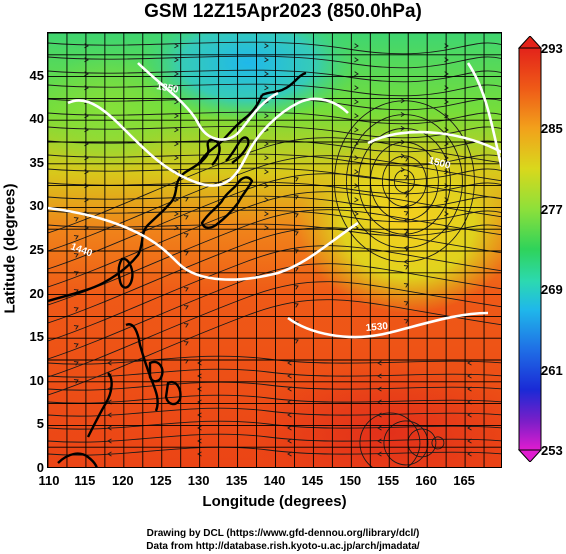 The image size is (566, 554). Describe the element at coordinates (36, 162) in the screenshot. I see `y-tick-label: 35` at that location.